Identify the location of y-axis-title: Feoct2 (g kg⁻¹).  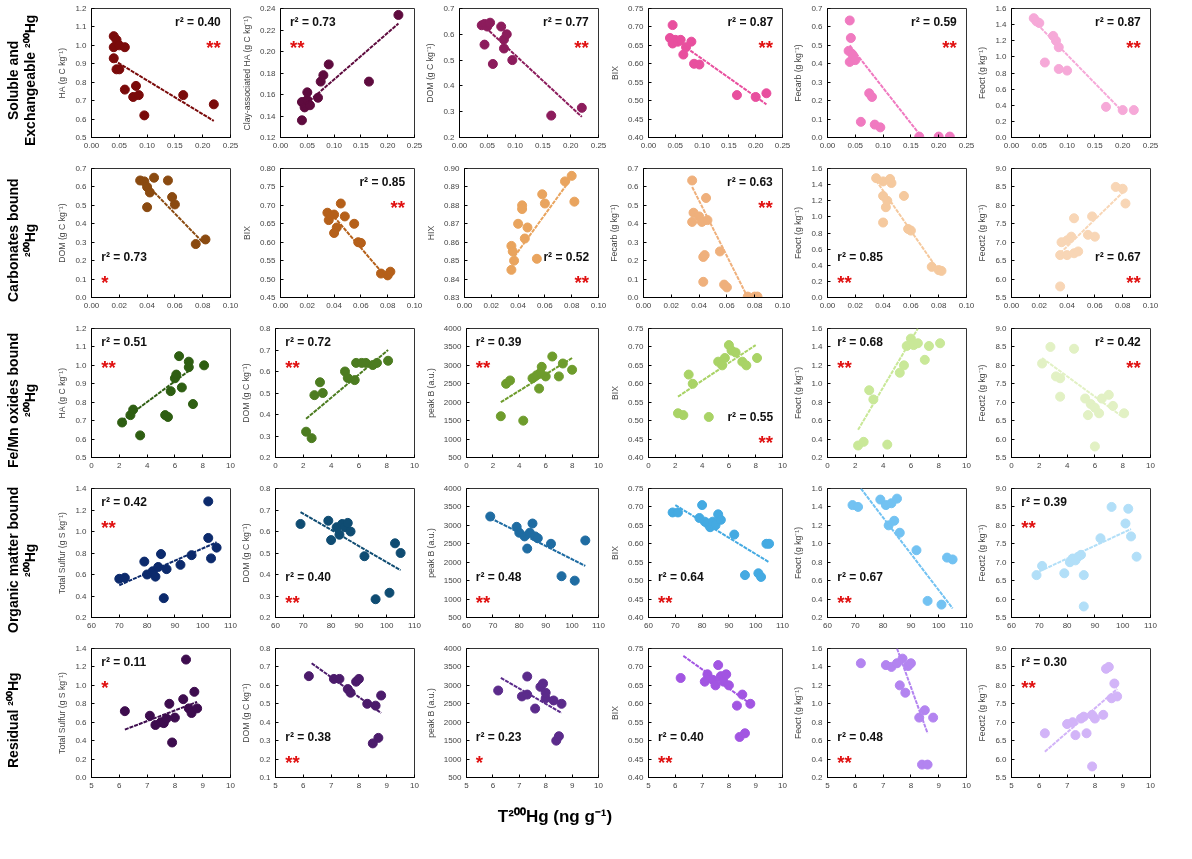
(982, 553).